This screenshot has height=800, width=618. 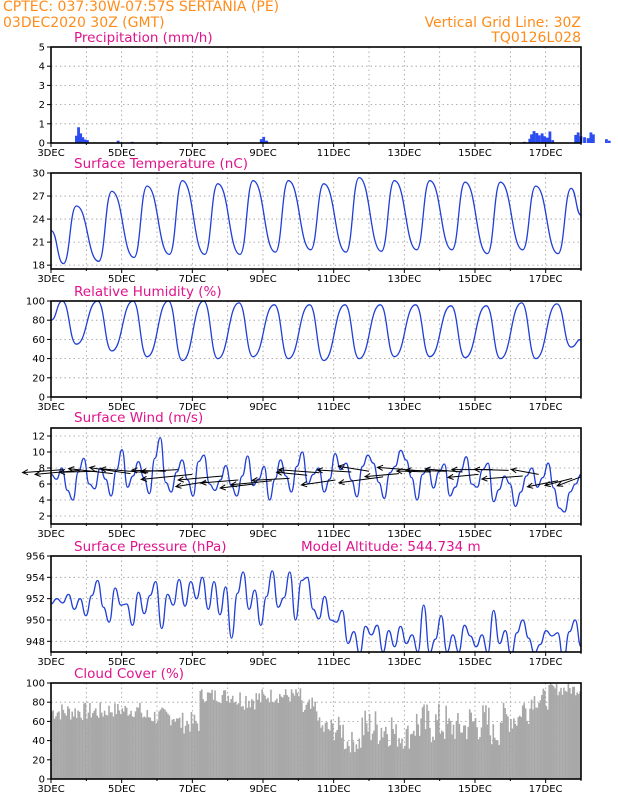 What do you see at coordinates (316, 95) in the screenshot?
I see `gridlines` at bounding box center [316, 95].